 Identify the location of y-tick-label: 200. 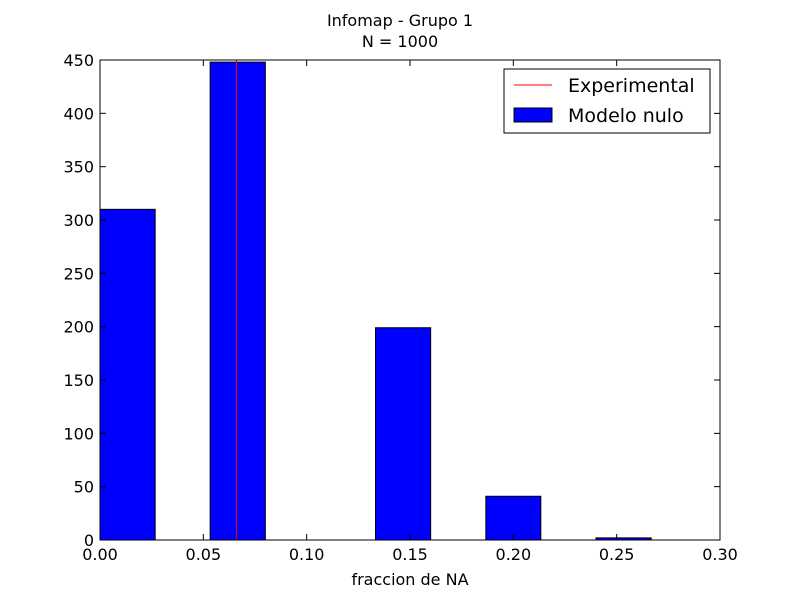
(78, 327).